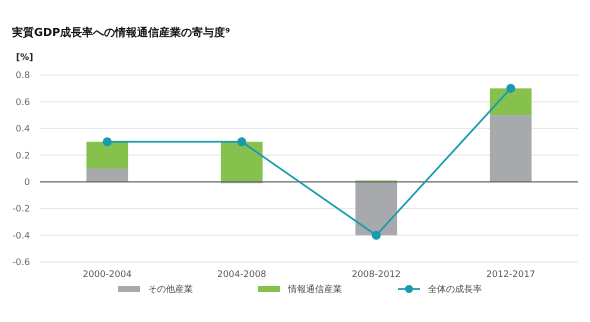 The height and width of the screenshot is (322, 590). I want to click on x-tick-label: 2000-2004, so click(107, 275).